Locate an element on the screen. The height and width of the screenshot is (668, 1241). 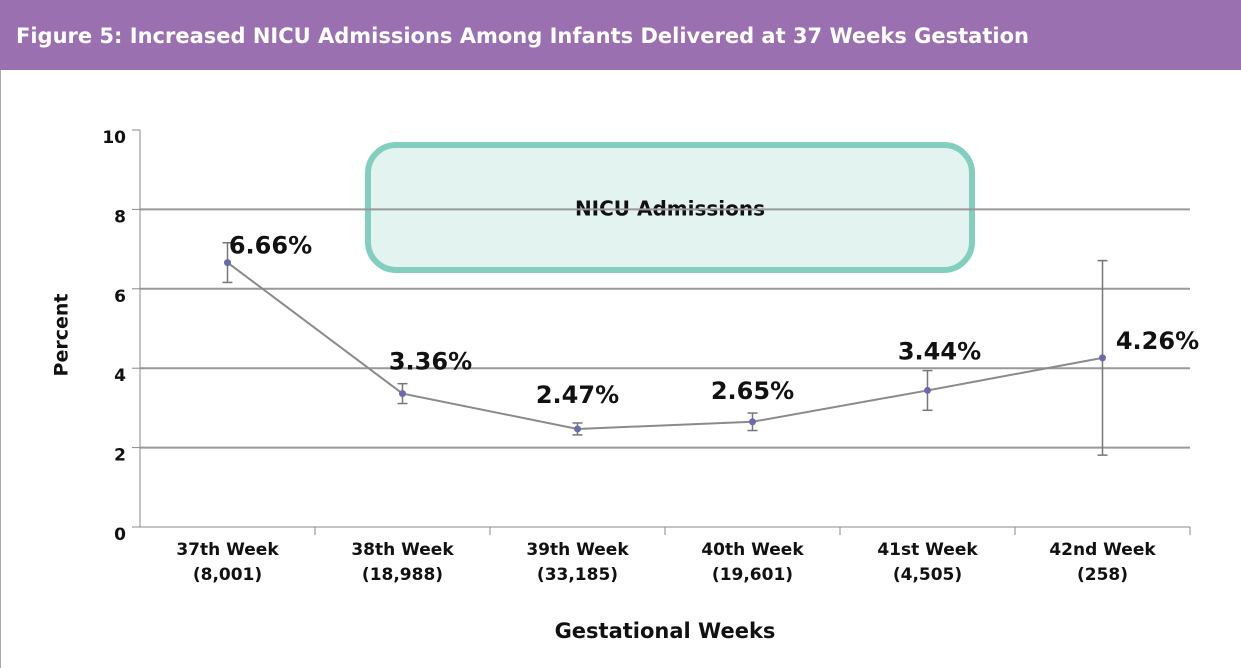
x-tick-label: 37th Week is located at coordinates (227, 550).